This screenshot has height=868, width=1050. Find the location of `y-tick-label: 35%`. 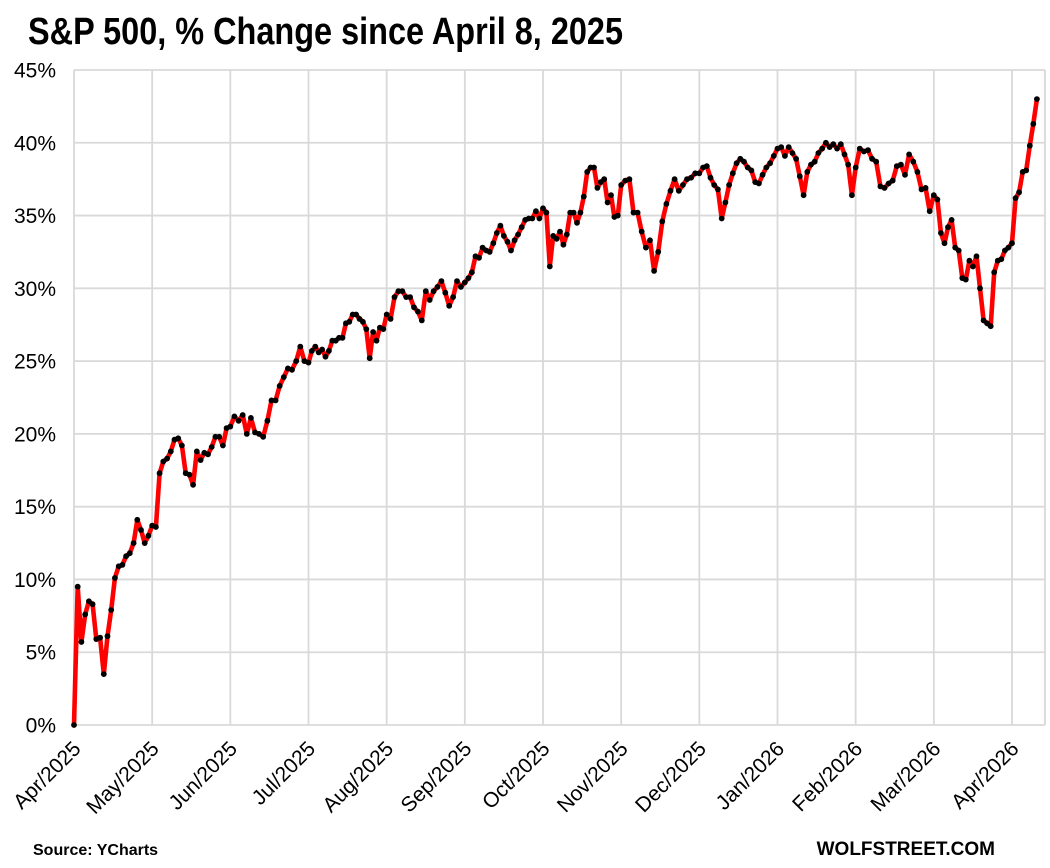

y-tick-label: 35% is located at coordinates (35, 216).